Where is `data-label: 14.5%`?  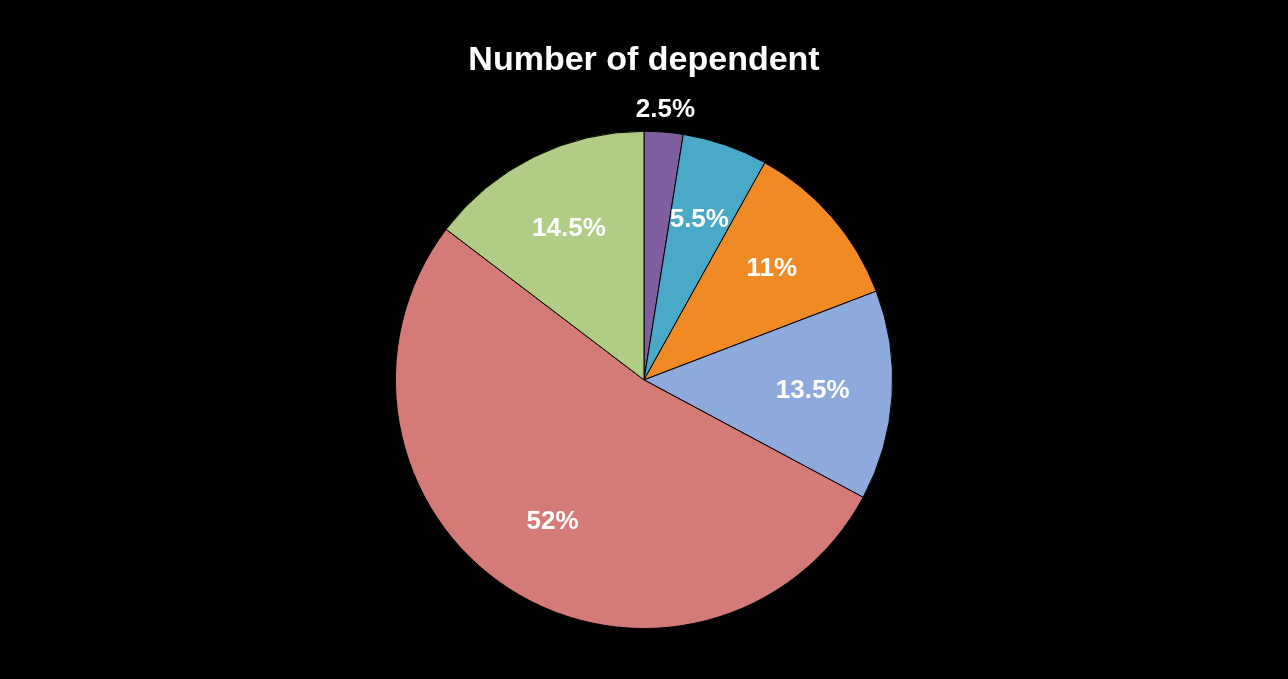
data-label: 14.5% is located at coordinates (569, 226).